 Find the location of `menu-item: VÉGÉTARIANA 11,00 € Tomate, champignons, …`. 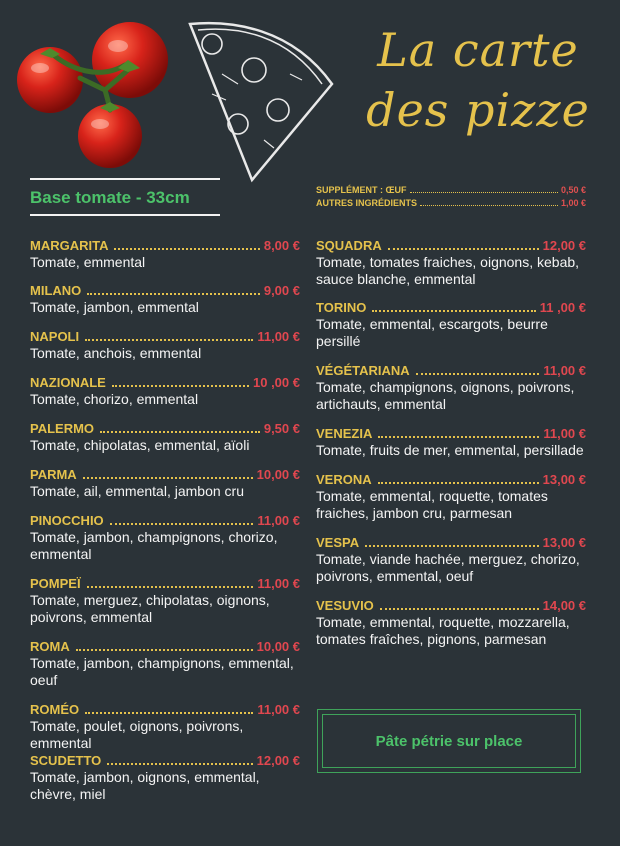

menu-item: VÉGÉTARIANA 11,00 € Tomate, champignons, … is located at coordinates (451, 388).